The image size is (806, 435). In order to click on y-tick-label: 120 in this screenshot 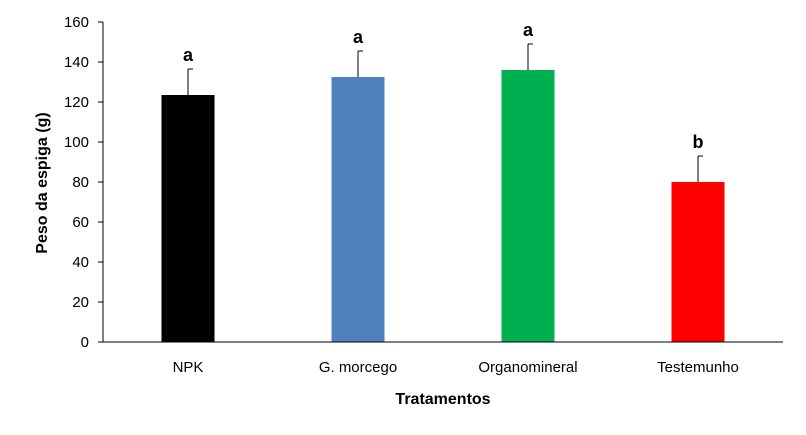, I will do `click(76, 102)`.